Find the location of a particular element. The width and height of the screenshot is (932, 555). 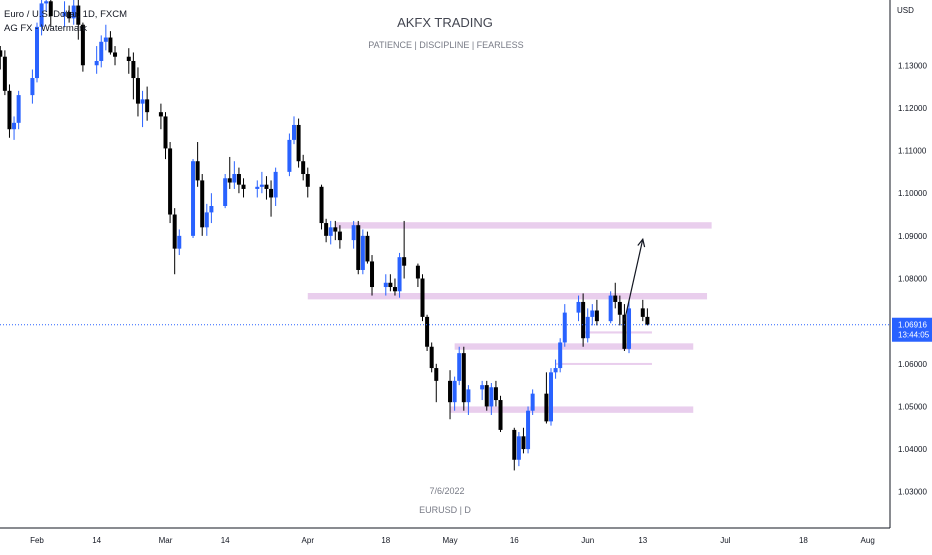

projection-arrow is located at coordinates (633, 280).